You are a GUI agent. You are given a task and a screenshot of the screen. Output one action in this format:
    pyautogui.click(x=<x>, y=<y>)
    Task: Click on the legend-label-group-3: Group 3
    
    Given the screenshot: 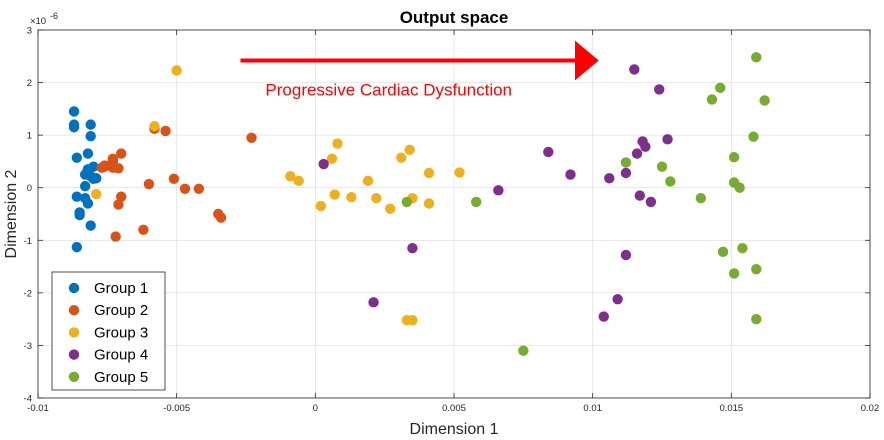 What is the action you would take?
    pyautogui.click(x=121, y=332)
    